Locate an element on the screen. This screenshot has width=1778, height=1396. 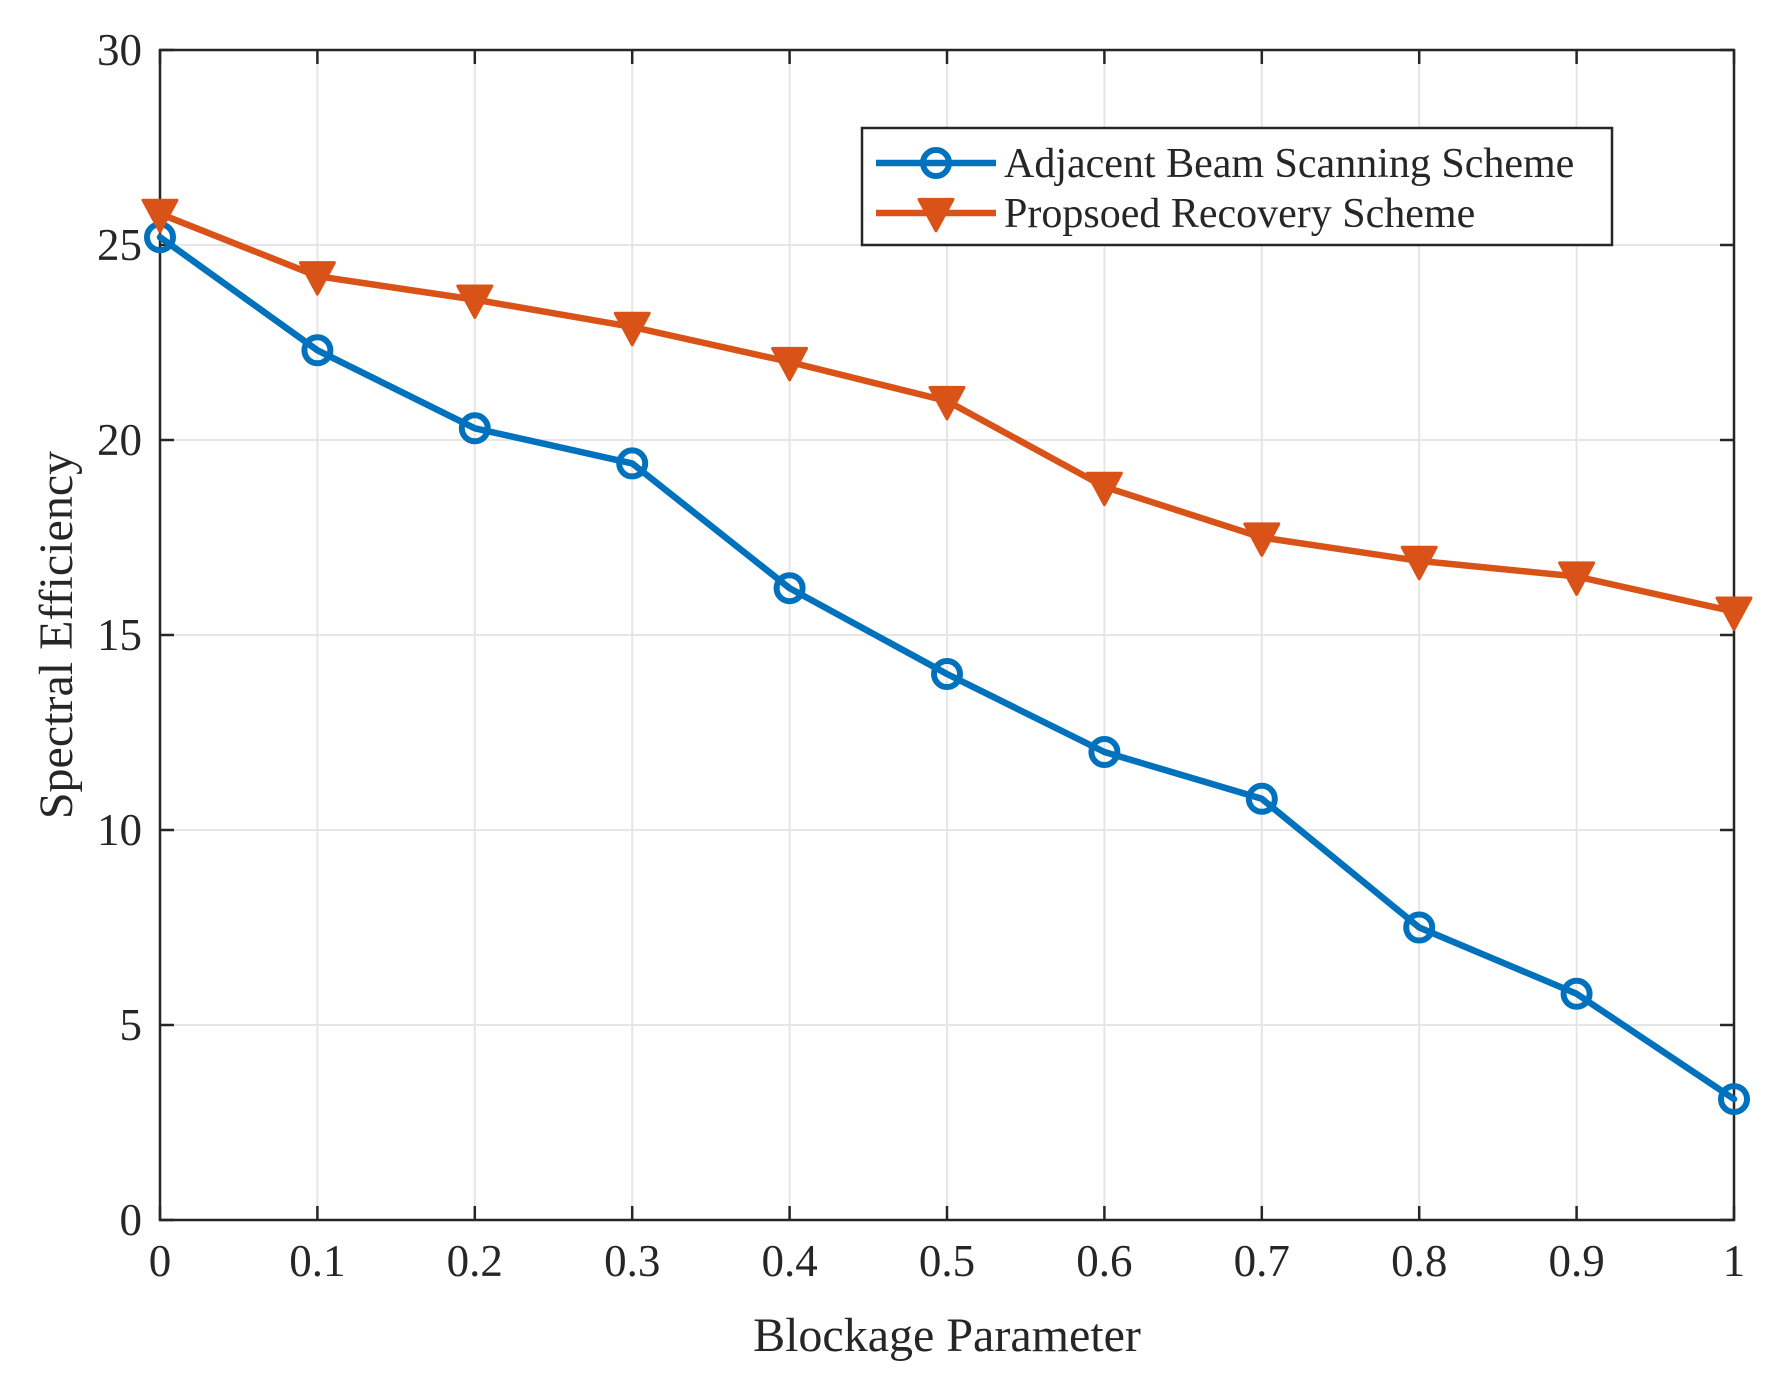
x-tick-label: 0.4 is located at coordinates (789, 1261).